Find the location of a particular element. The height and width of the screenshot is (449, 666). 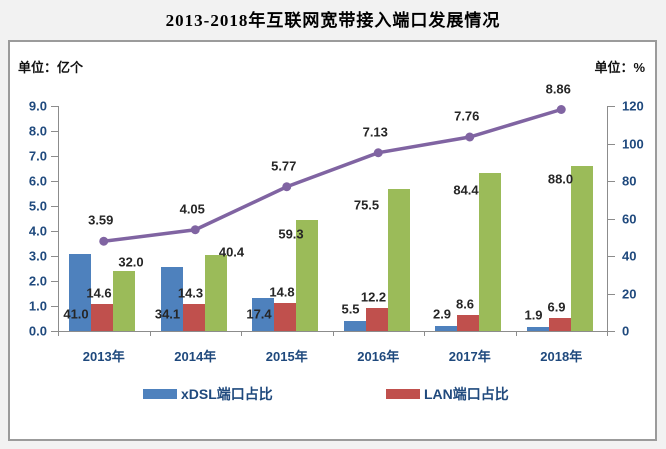

left-axis-line is located at coordinates (58, 218).